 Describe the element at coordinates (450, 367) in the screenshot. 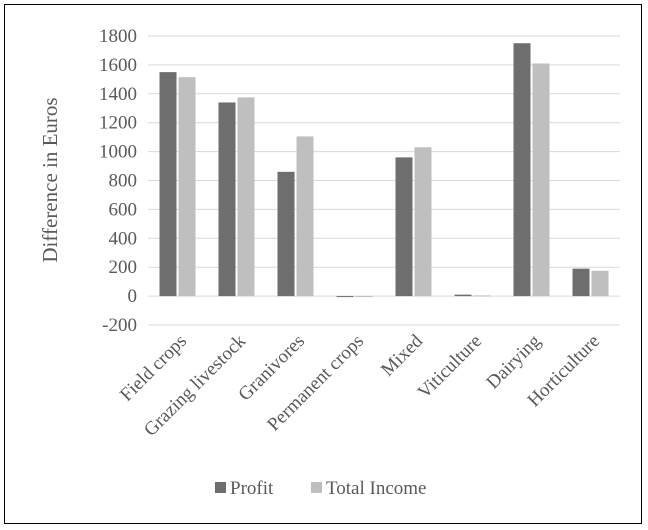

I see `x-tick-label: Viticulture` at that location.